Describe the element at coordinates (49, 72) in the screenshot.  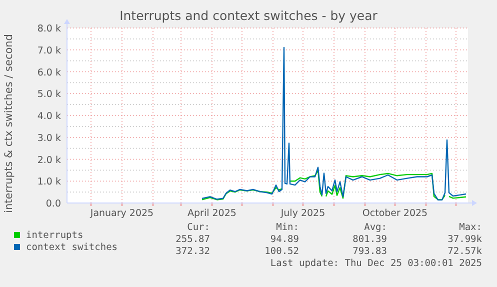
I see `y-tick-label: 6.0 k` at that location.